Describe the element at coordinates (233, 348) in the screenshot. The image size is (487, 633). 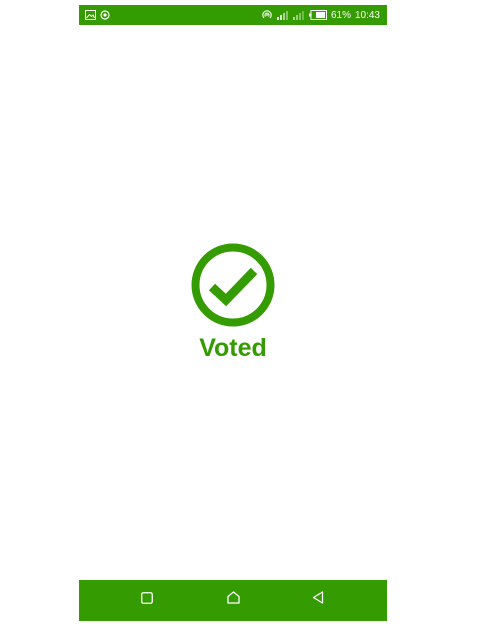
I see `voted-label: Voted` at that location.